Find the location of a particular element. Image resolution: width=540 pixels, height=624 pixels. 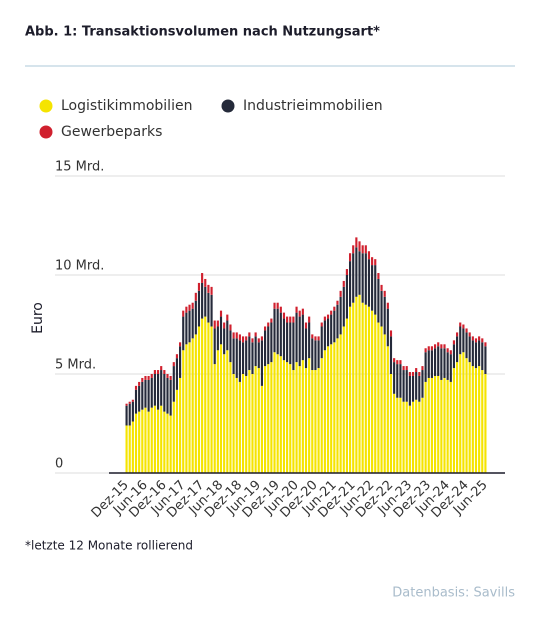

y-tick-label: 5 Mrd. is located at coordinates (75, 365).